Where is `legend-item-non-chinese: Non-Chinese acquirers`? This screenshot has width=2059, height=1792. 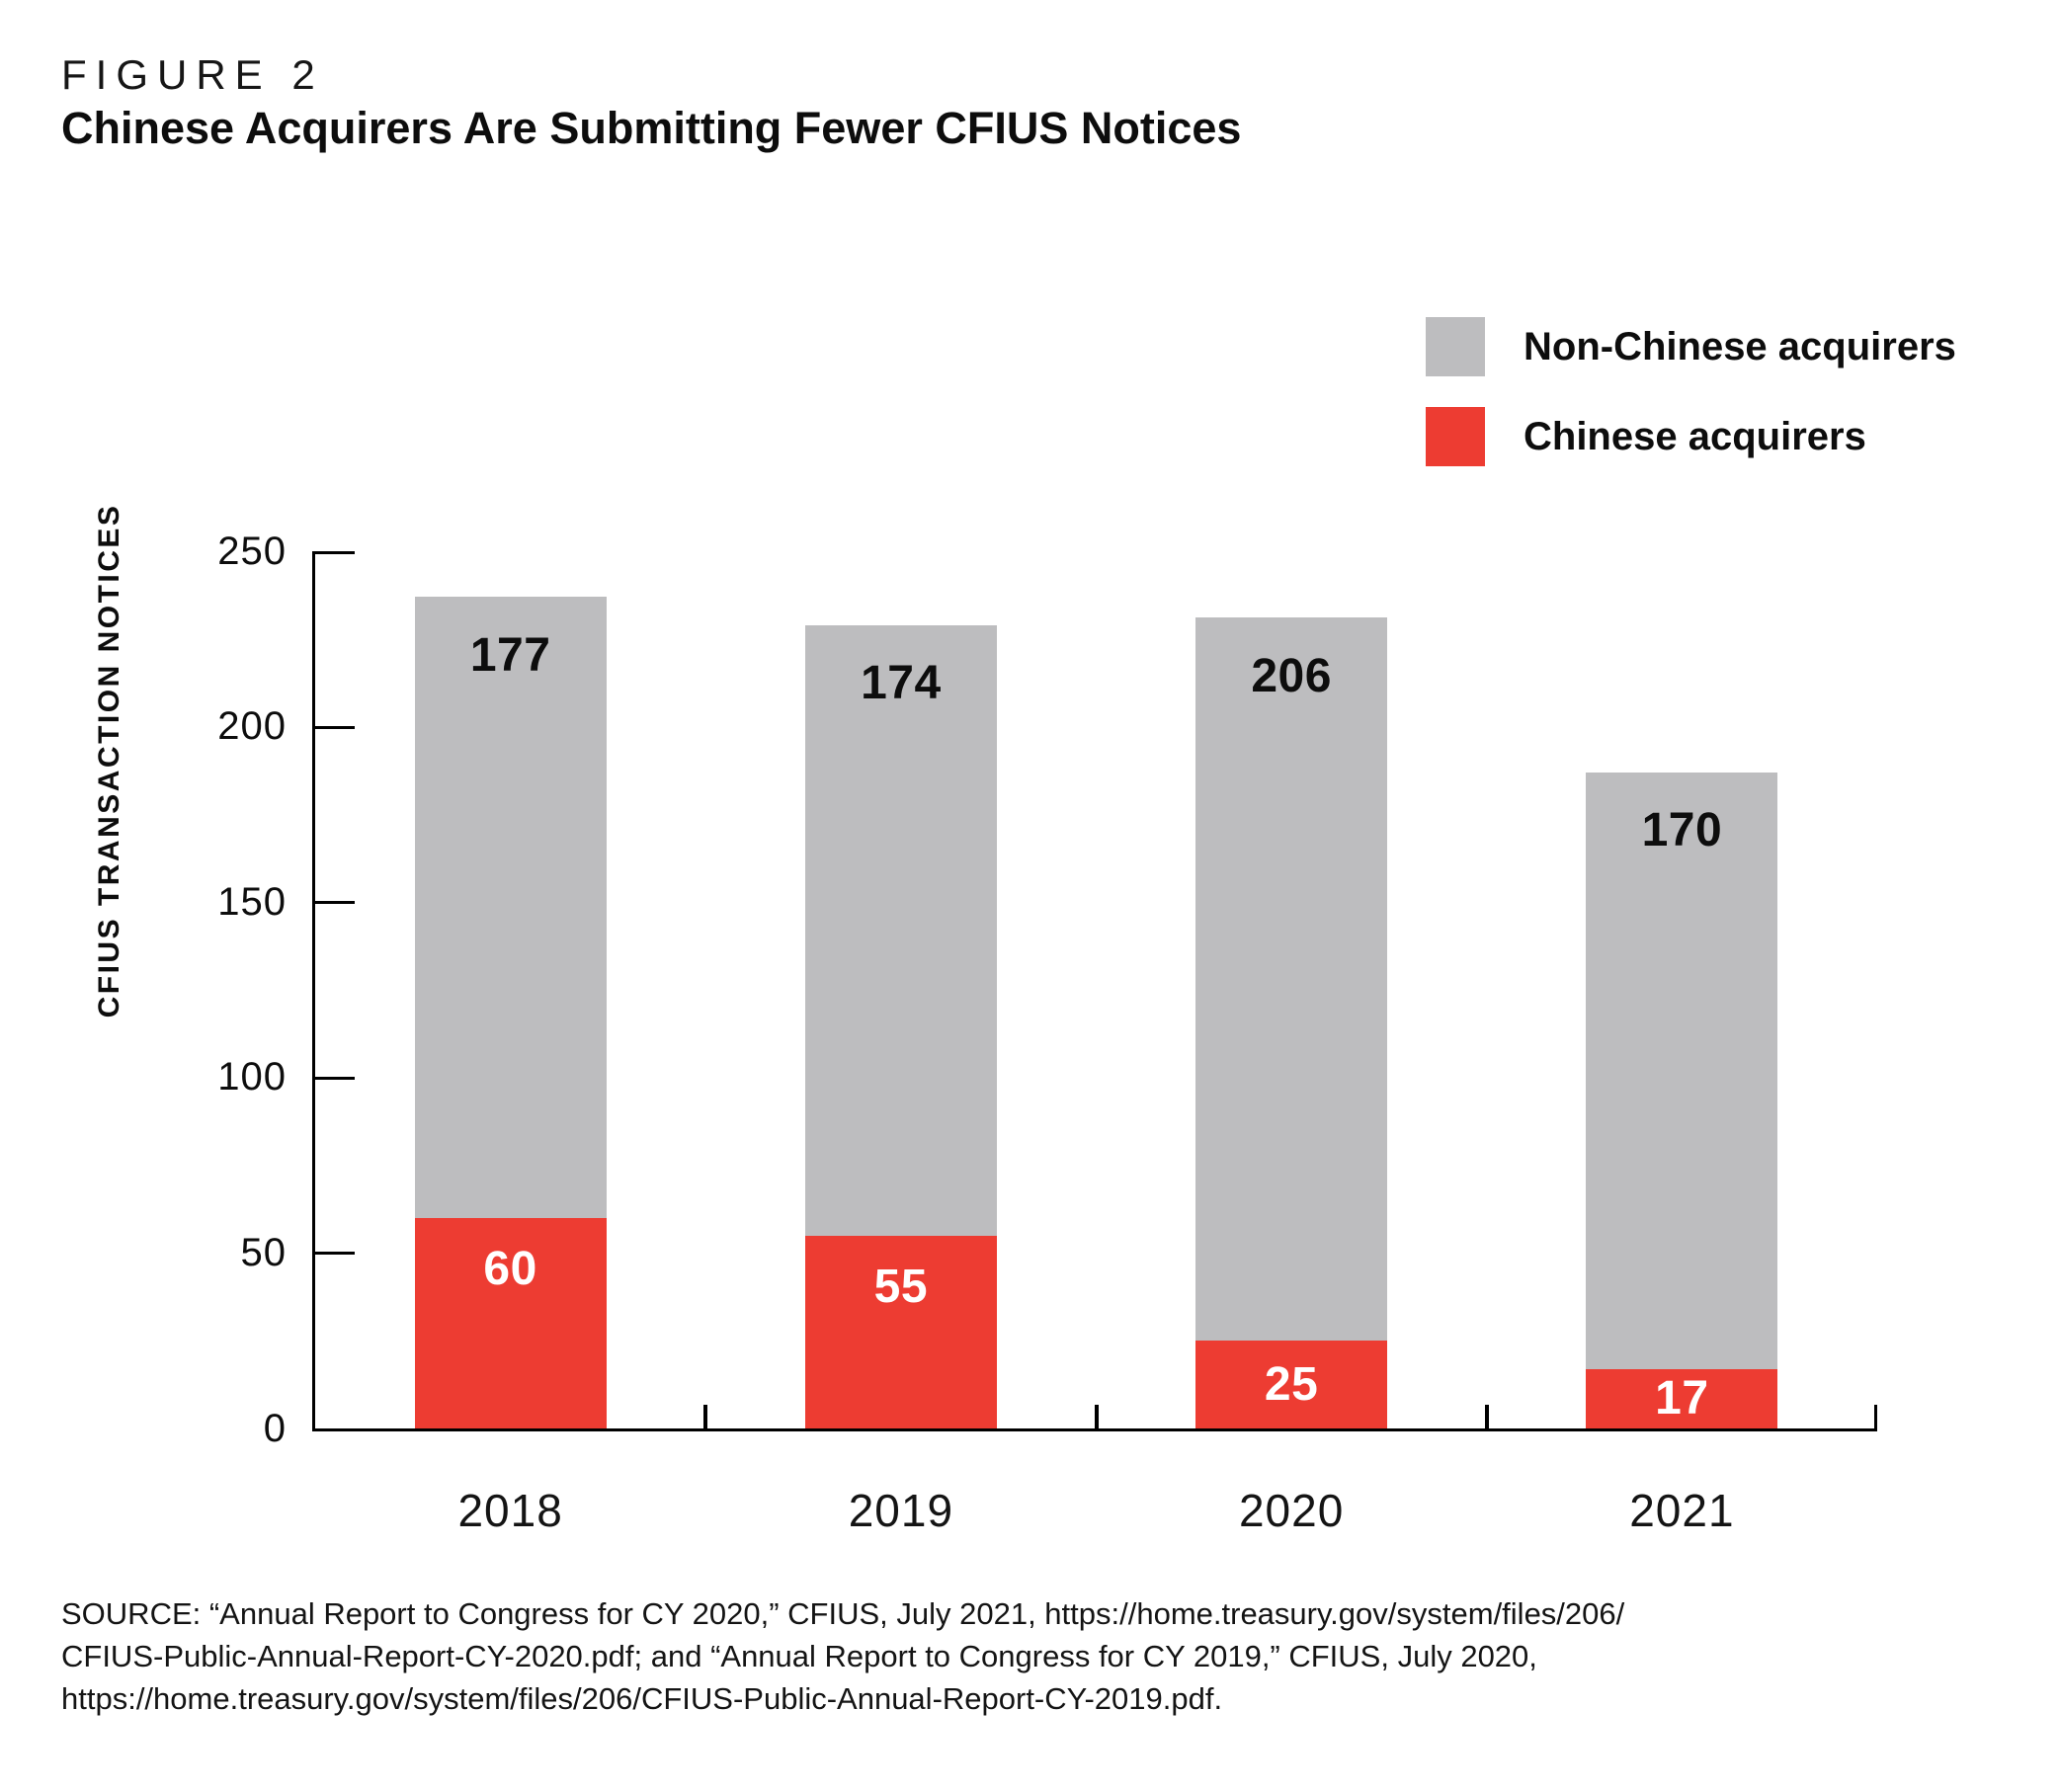 legend-item-non-chinese: Non-Chinese acquirers is located at coordinates (1691, 347).